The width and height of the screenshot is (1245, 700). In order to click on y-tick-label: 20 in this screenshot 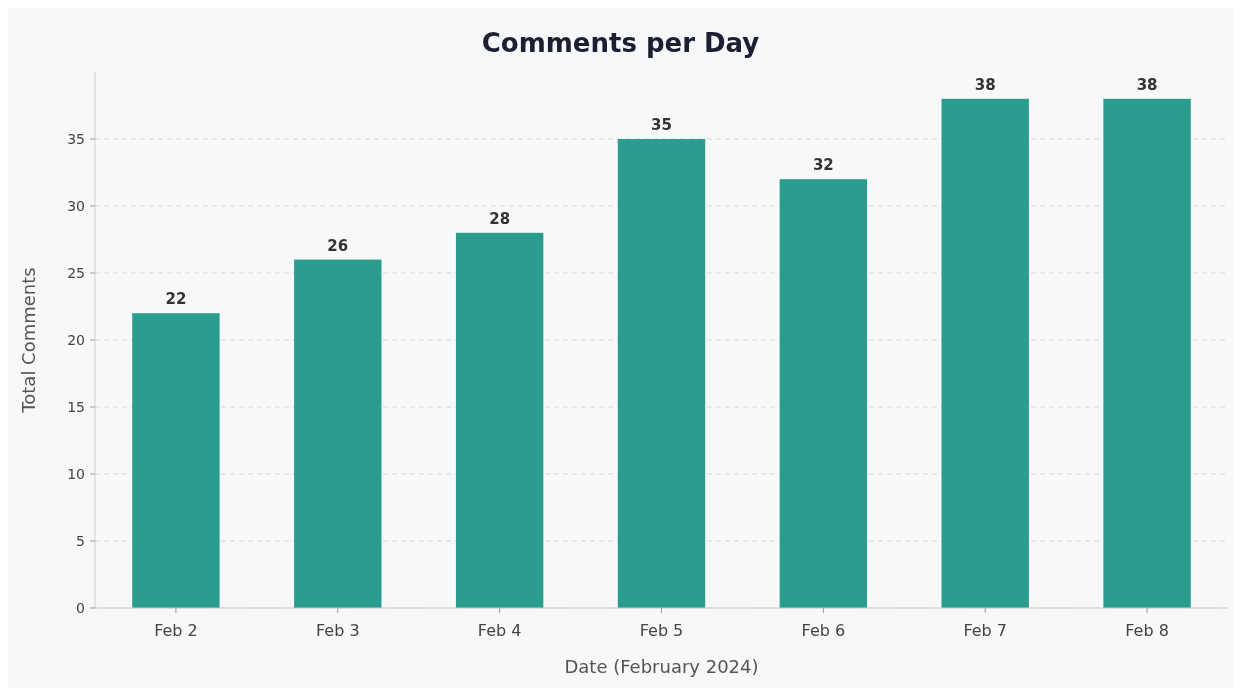, I will do `click(76, 339)`.